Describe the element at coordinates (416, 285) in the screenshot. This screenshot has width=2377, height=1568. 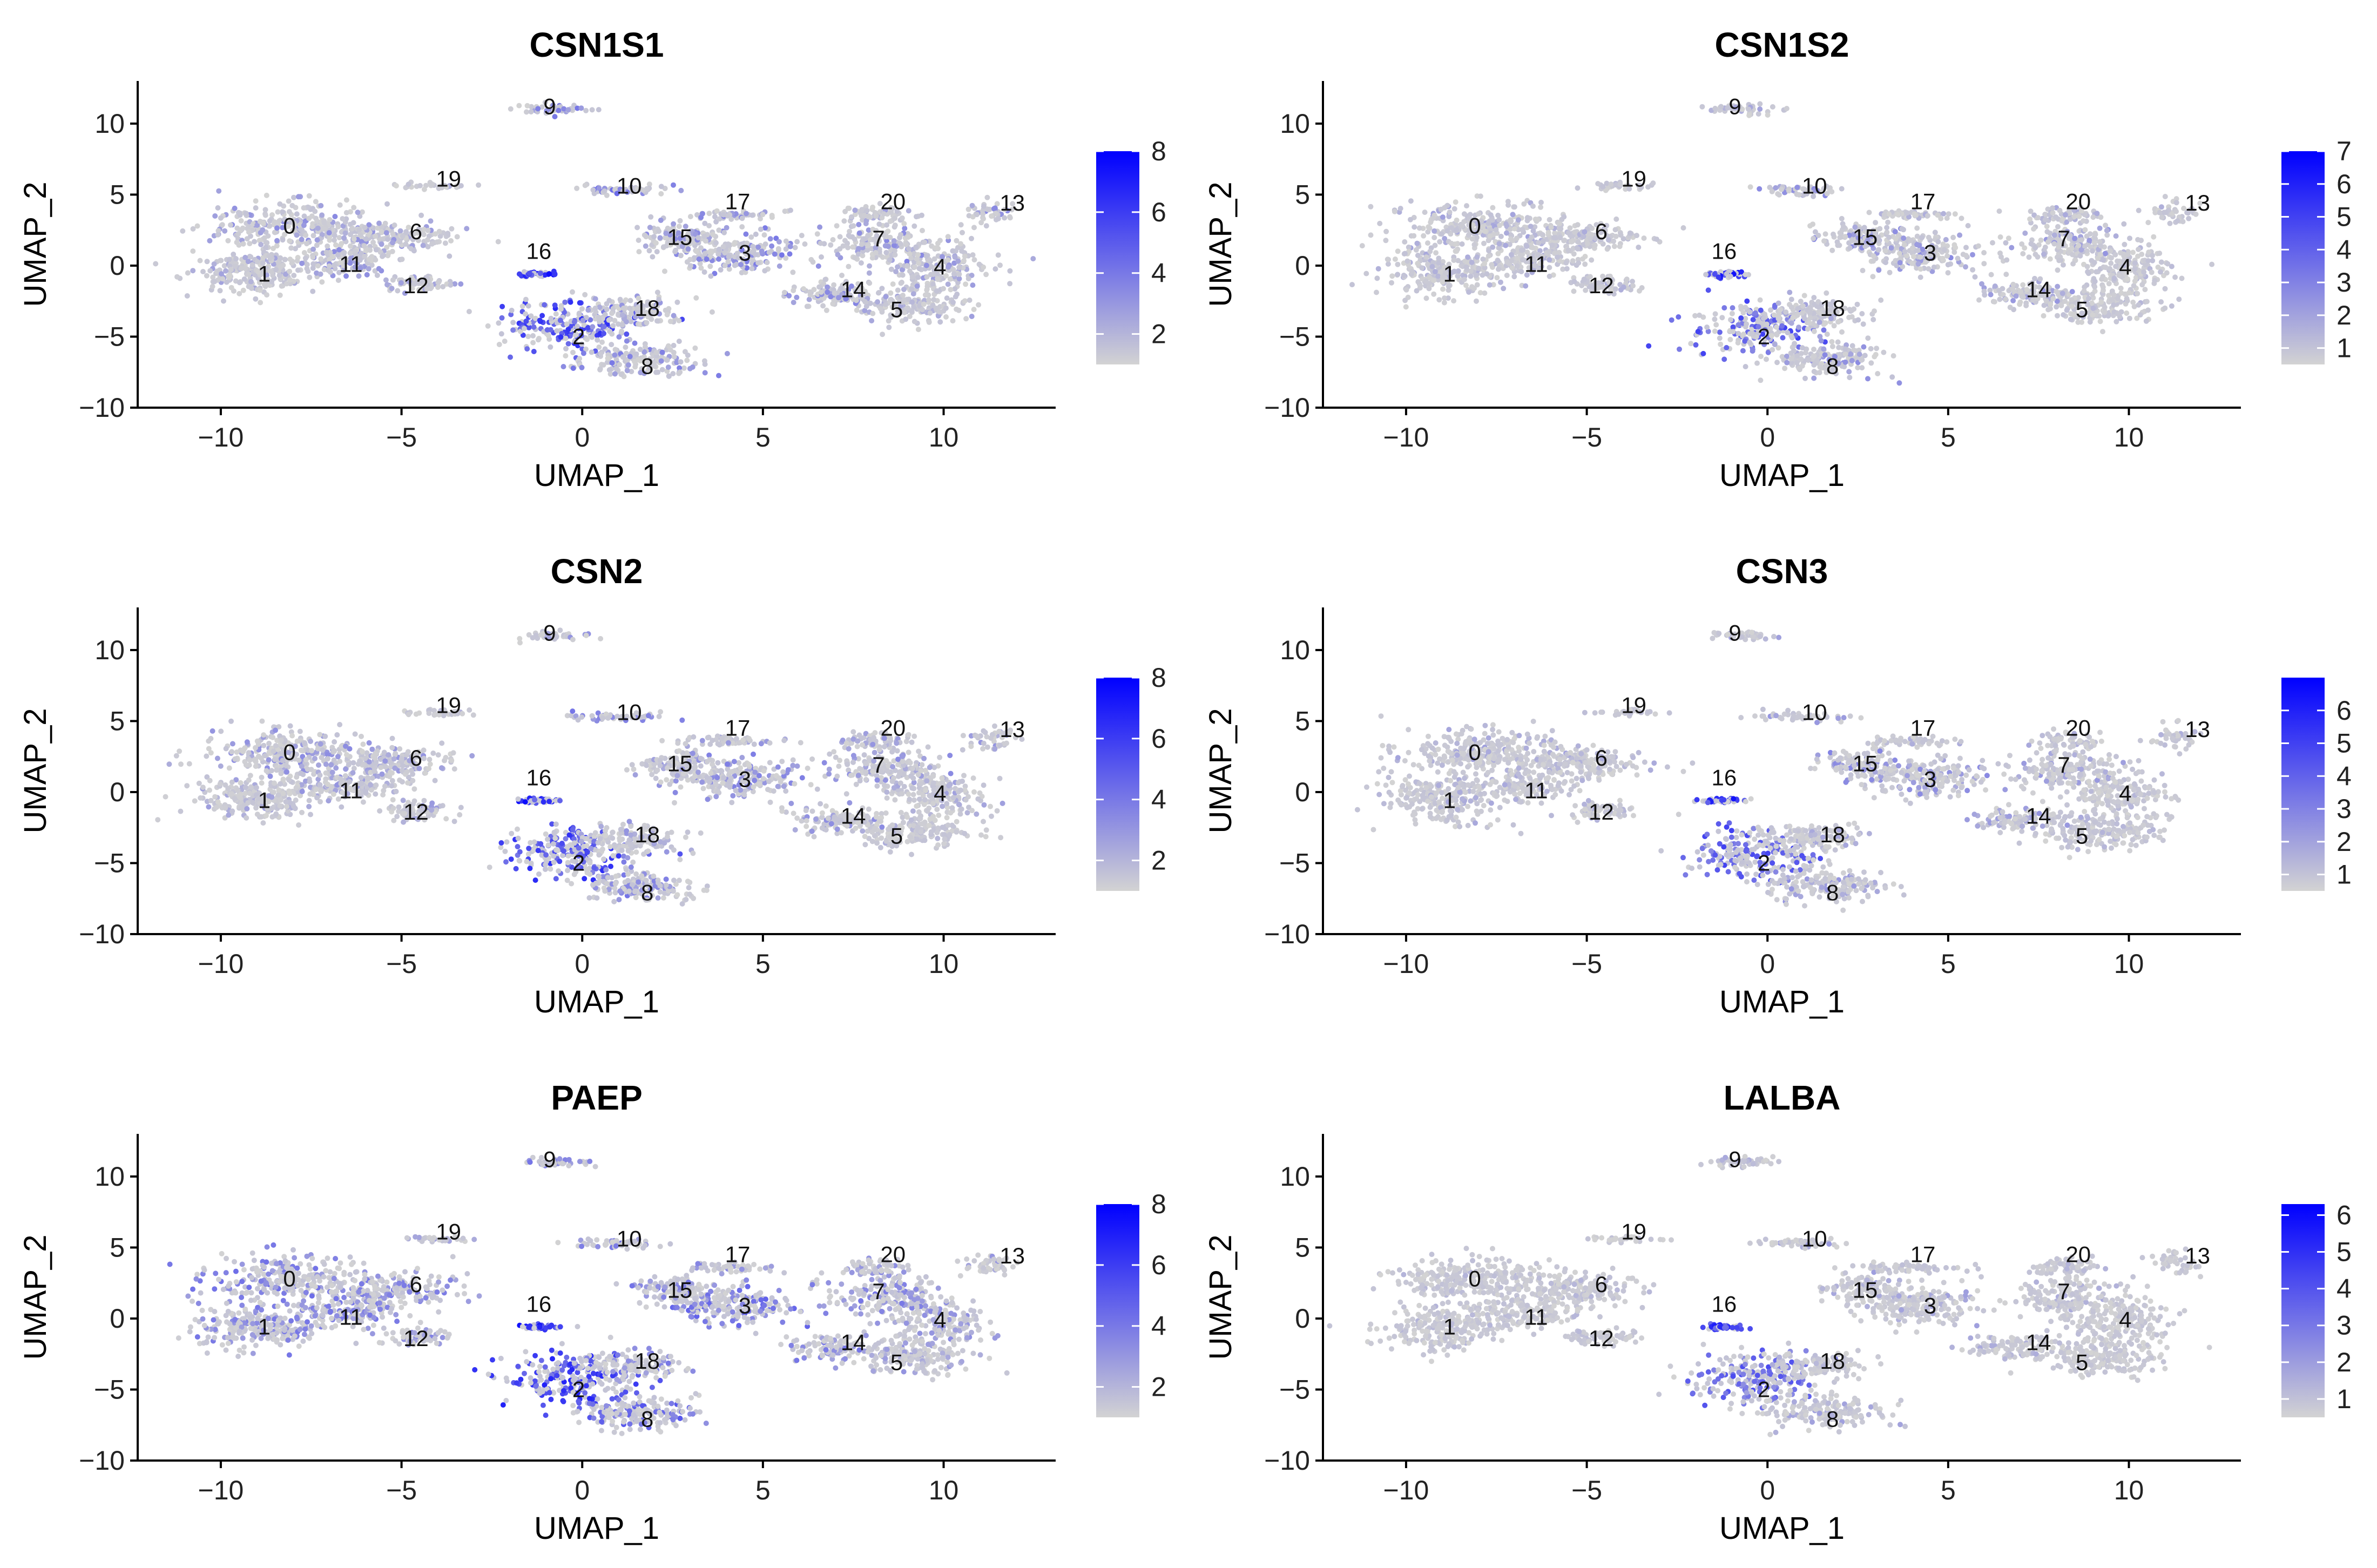
I see `cluster-label: 12` at that location.